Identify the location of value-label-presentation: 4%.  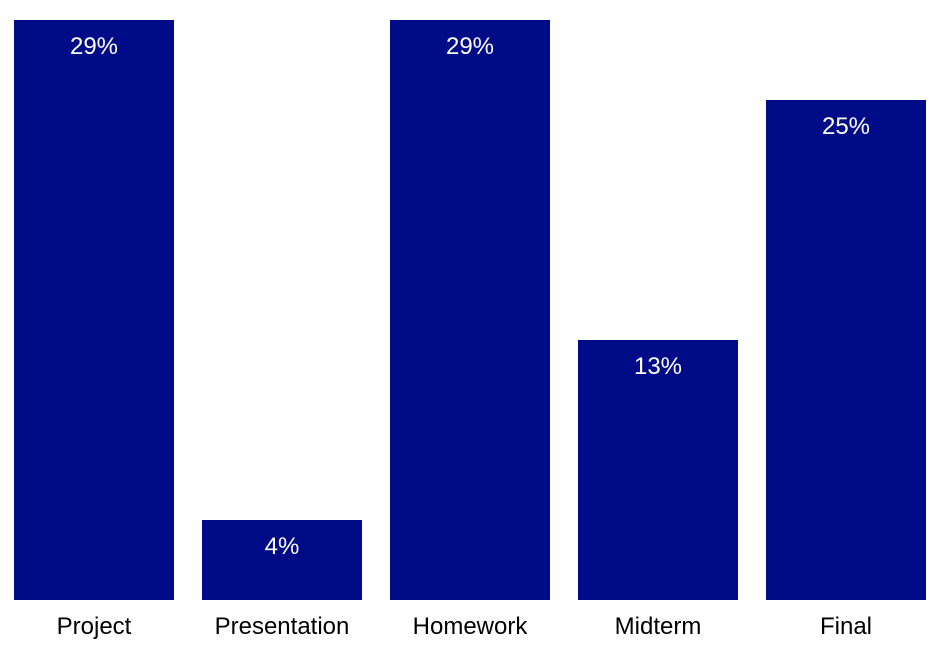
(282, 546).